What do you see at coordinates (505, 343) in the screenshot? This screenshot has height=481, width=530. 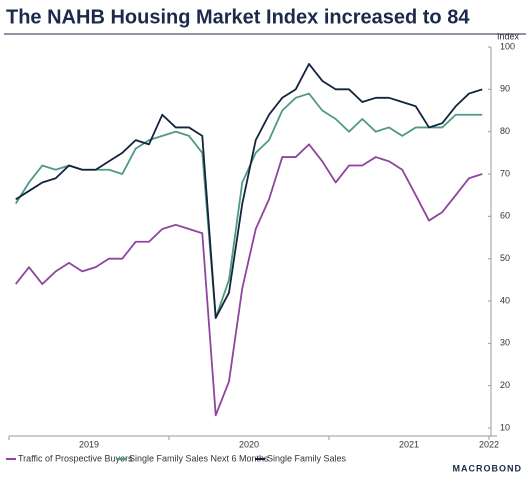 I see `y-tick-label: 30` at bounding box center [505, 343].